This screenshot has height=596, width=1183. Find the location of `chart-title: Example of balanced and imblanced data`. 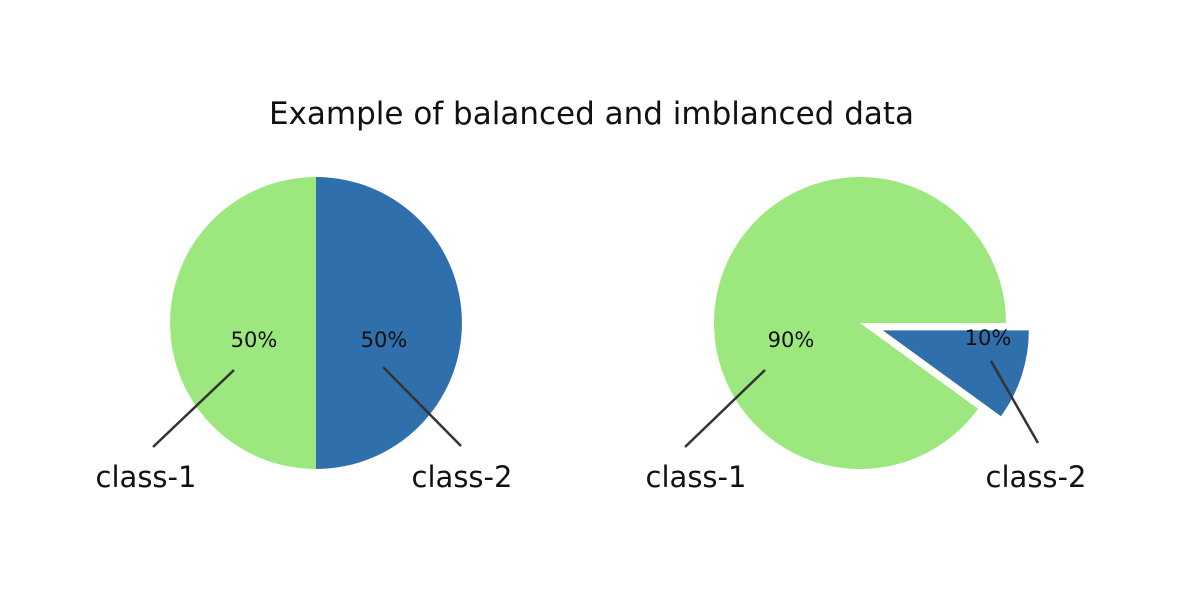

chart-title: Example of balanced and imblanced data is located at coordinates (591, 114).